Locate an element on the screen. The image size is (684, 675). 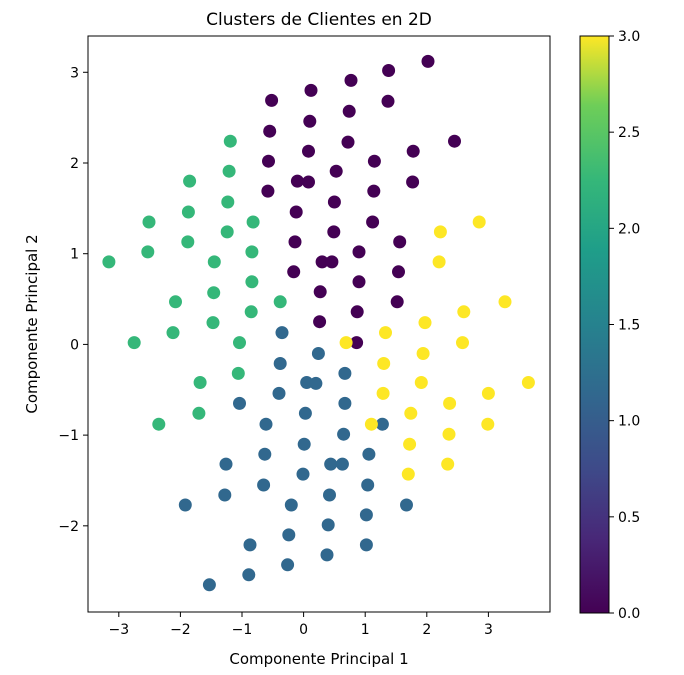
colorbar-tick-label: 3.0 is located at coordinates (629, 37).